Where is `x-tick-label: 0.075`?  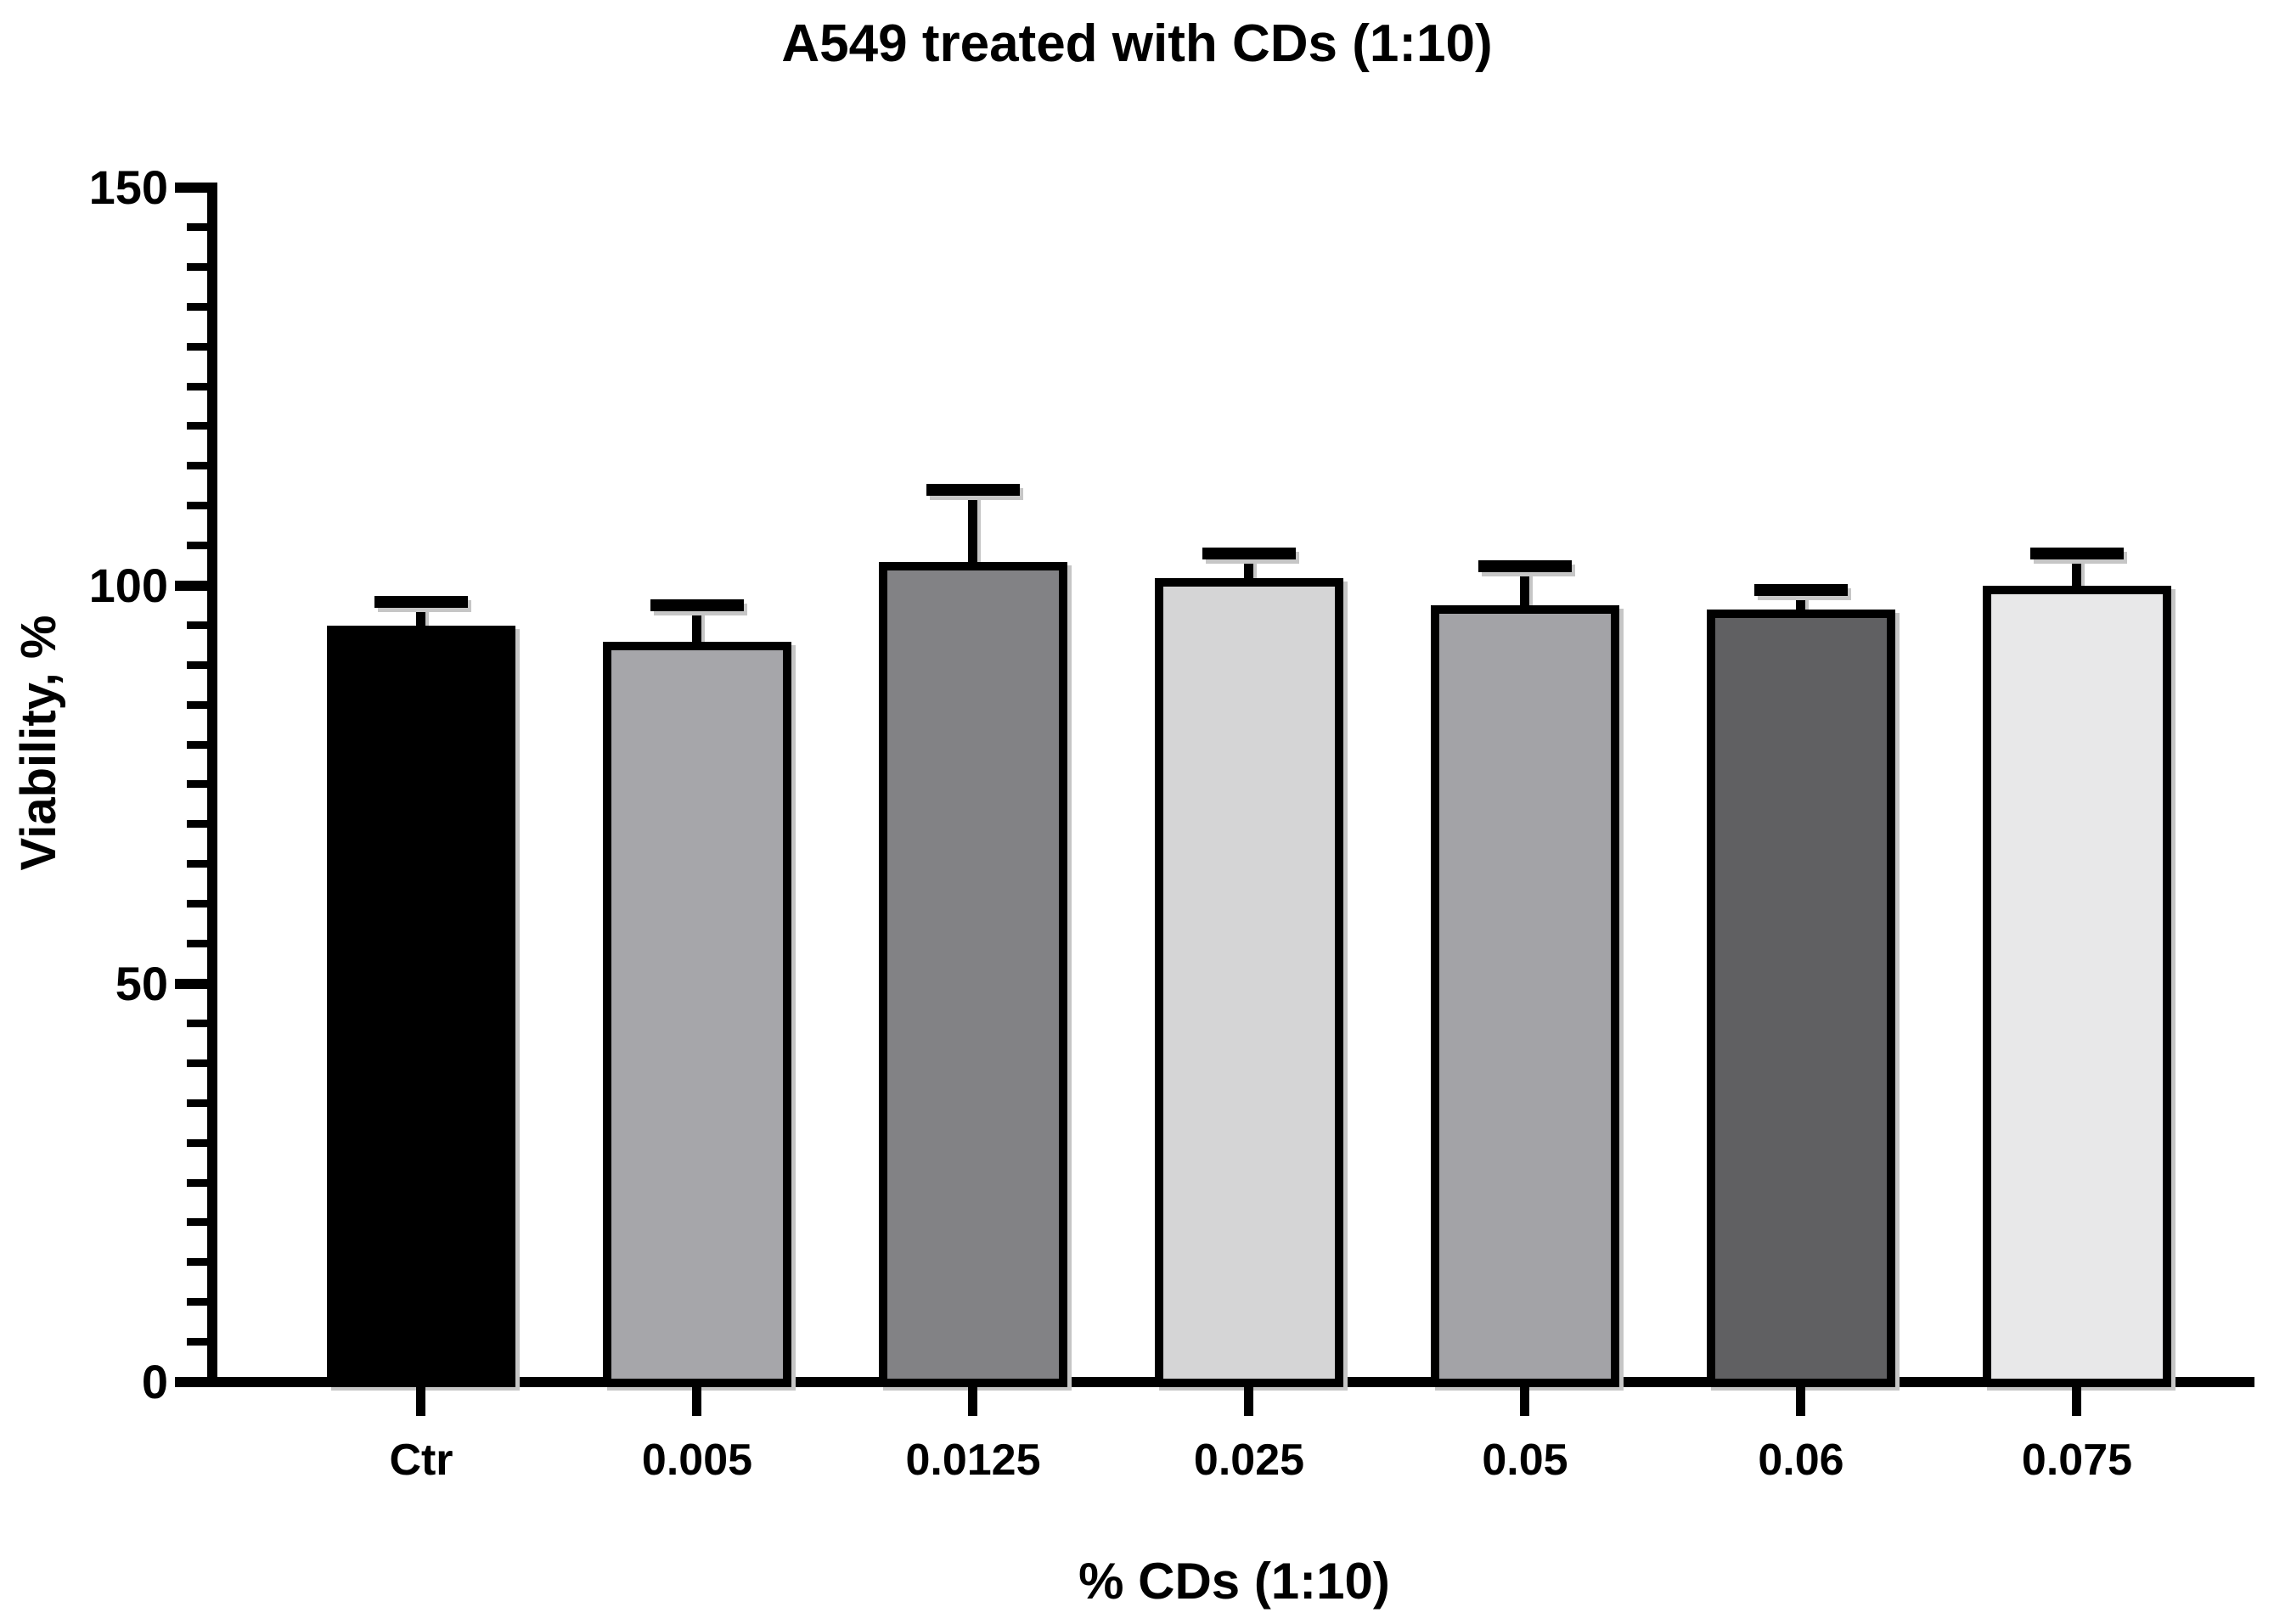 x-tick-label: 0.075 is located at coordinates (2077, 1460).